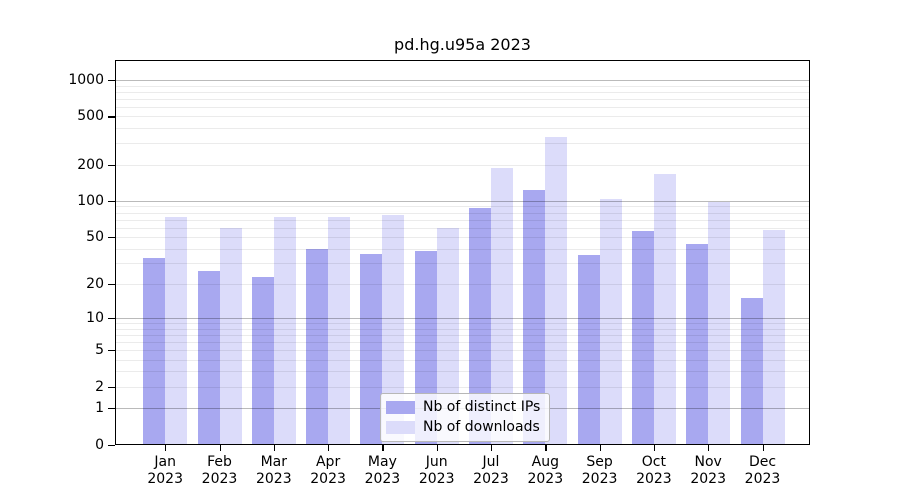 Image resolution: width=900 pixels, height=500 pixels. Describe the element at coordinates (773, 337) in the screenshot. I see `bar-downloads-dec` at that location.